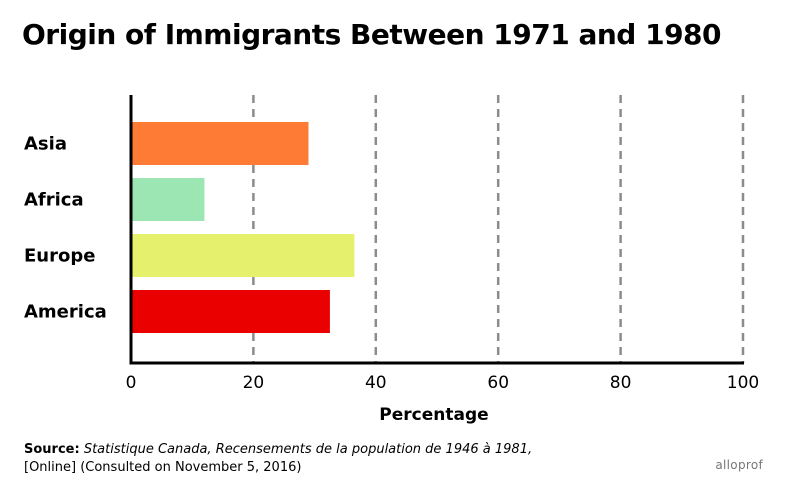  I want to click on source-consulted: [Online] (Consulted on November 5, 2016), so click(163, 467).